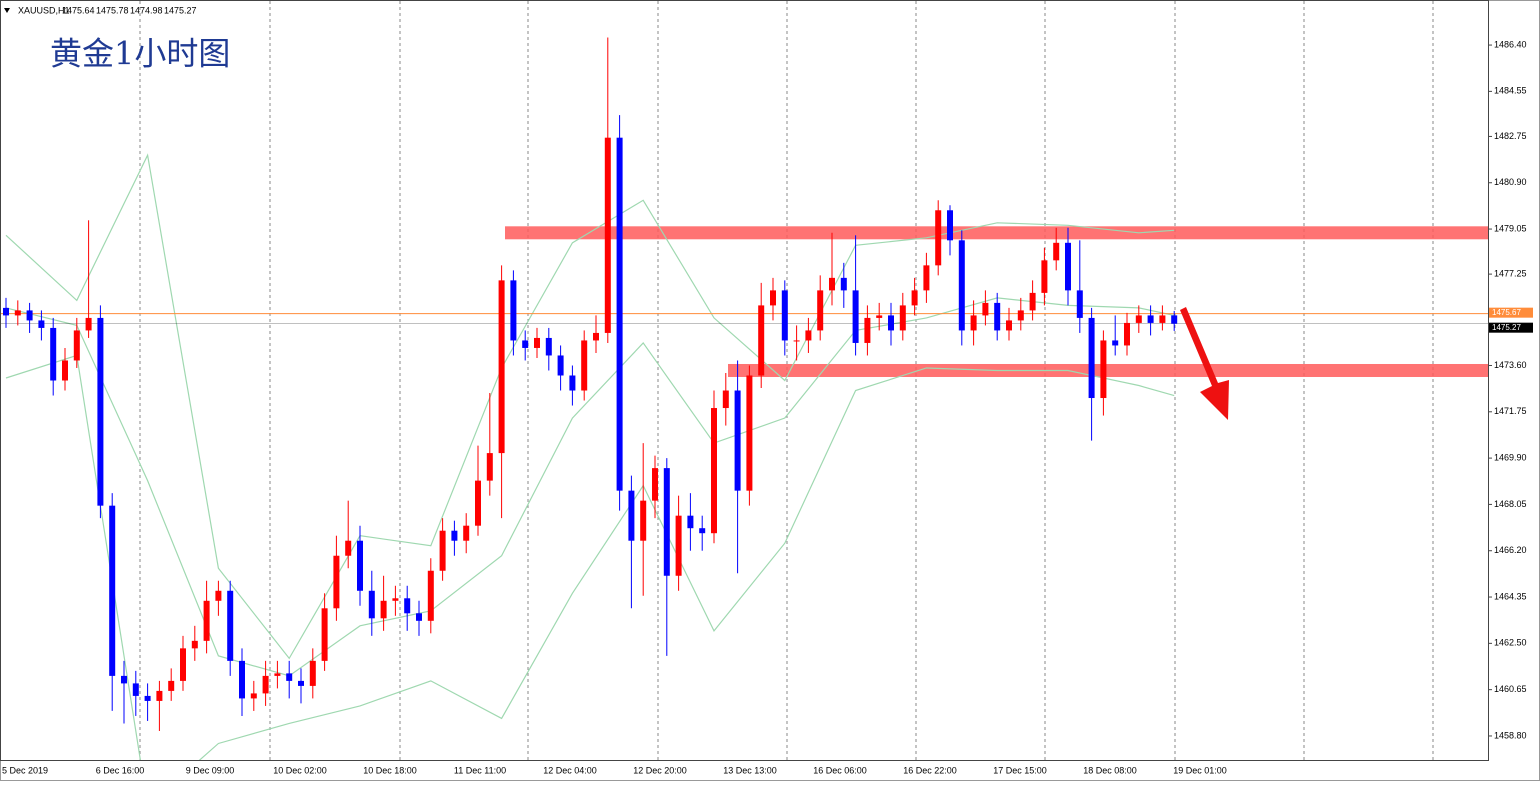 The height and width of the screenshot is (786, 1540). I want to click on y-tick-label: 1469.90, so click(1510, 457).